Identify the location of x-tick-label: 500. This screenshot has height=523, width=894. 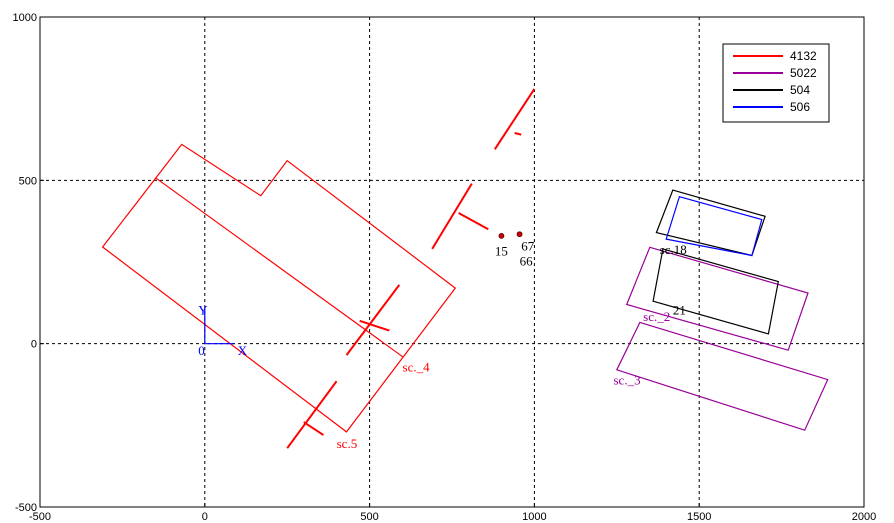
(369, 517).